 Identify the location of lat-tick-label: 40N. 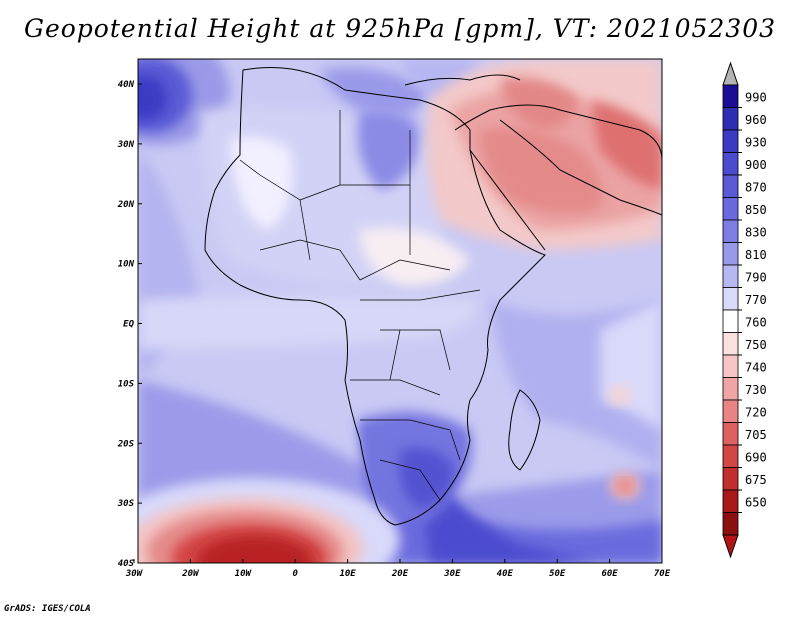
(126, 85).